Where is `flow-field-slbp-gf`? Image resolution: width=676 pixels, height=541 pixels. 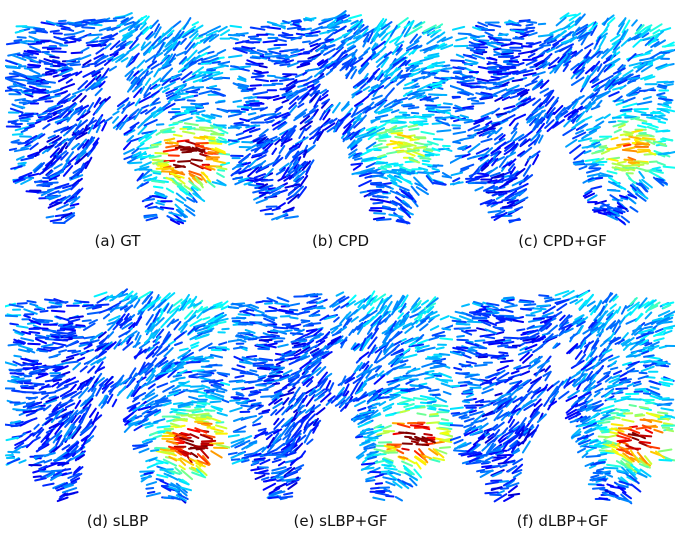 flow-field-slbp-gf is located at coordinates (340, 396).